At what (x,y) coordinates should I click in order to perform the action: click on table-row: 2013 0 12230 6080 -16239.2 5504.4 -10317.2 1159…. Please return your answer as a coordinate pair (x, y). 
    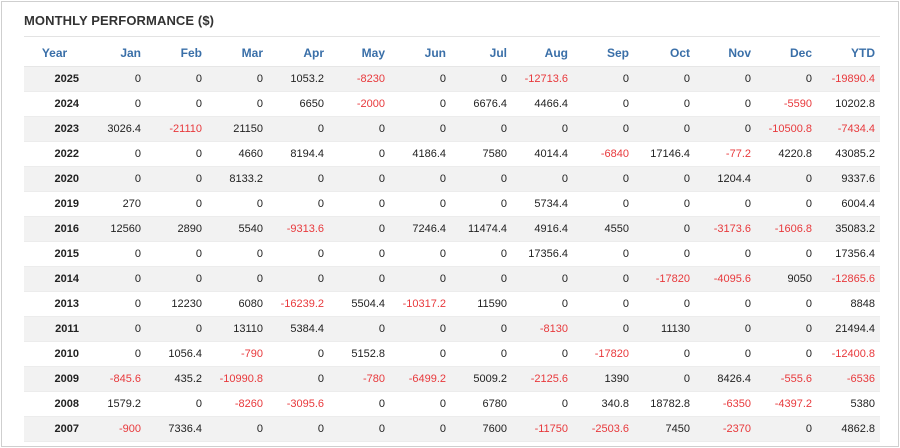
    Looking at the image, I should click on (452, 304).